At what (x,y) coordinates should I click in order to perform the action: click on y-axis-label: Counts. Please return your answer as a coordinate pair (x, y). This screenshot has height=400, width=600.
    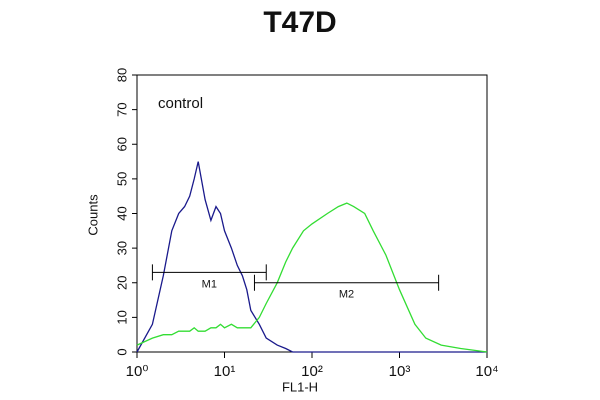
    Looking at the image, I should click on (92, 215).